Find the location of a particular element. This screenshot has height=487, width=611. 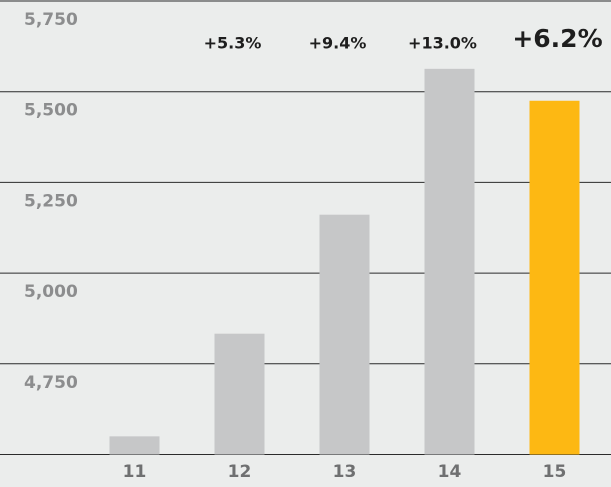

x-tick-label: 15 is located at coordinates (555, 472).